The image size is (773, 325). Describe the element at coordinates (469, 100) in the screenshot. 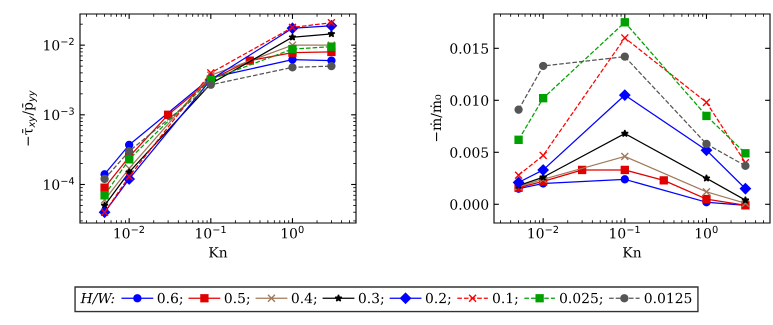

I see `y-tick-label: 0.010` at that location.